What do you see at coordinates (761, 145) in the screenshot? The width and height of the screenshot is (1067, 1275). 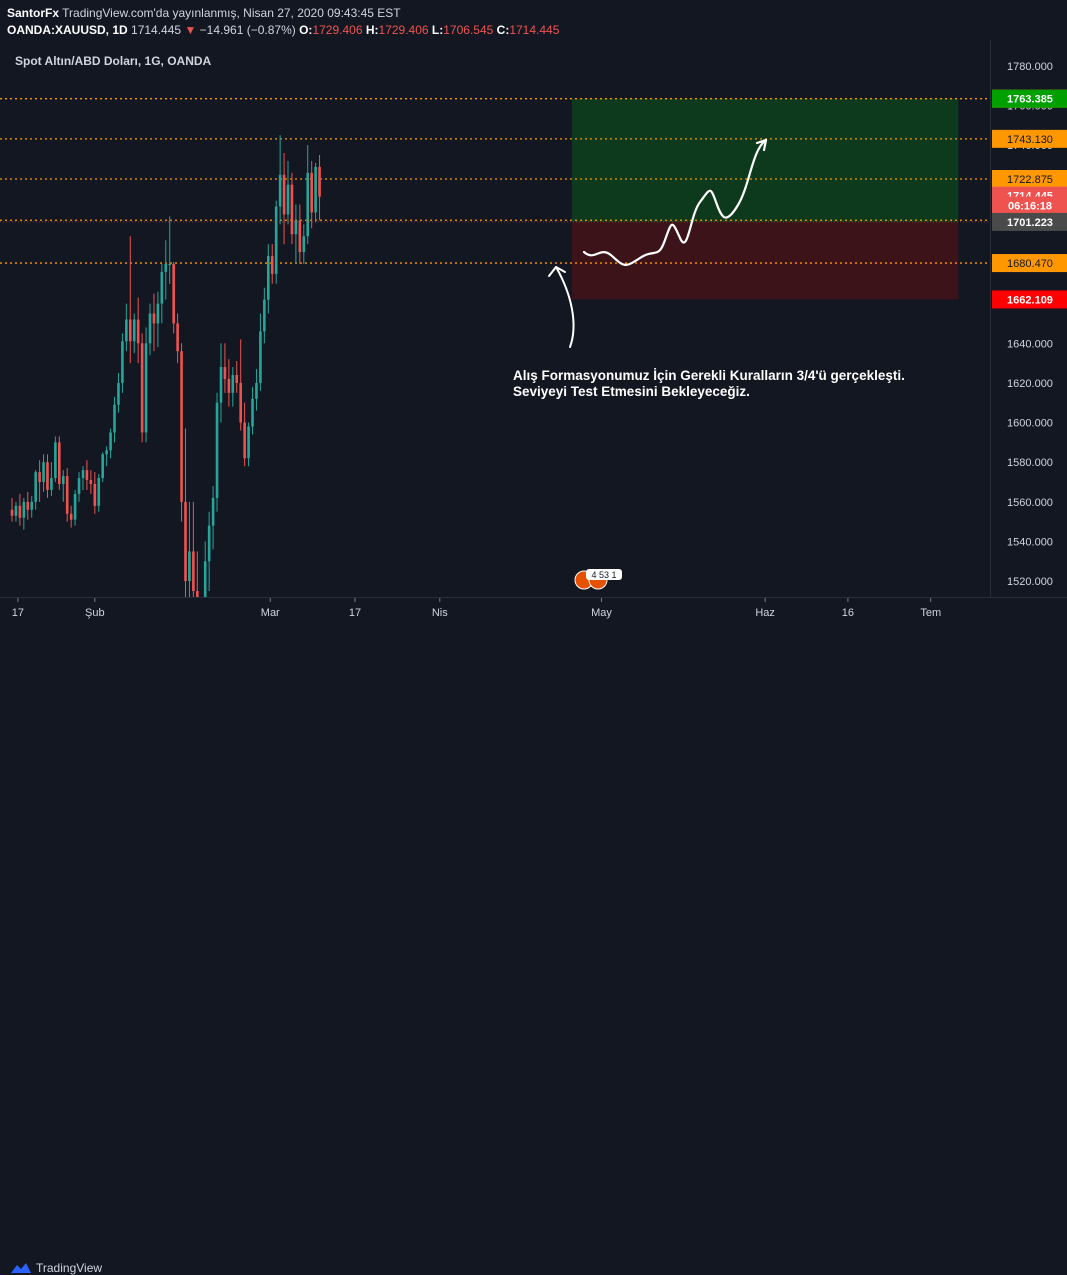 I see `projection-arrowhead` at bounding box center [761, 145].